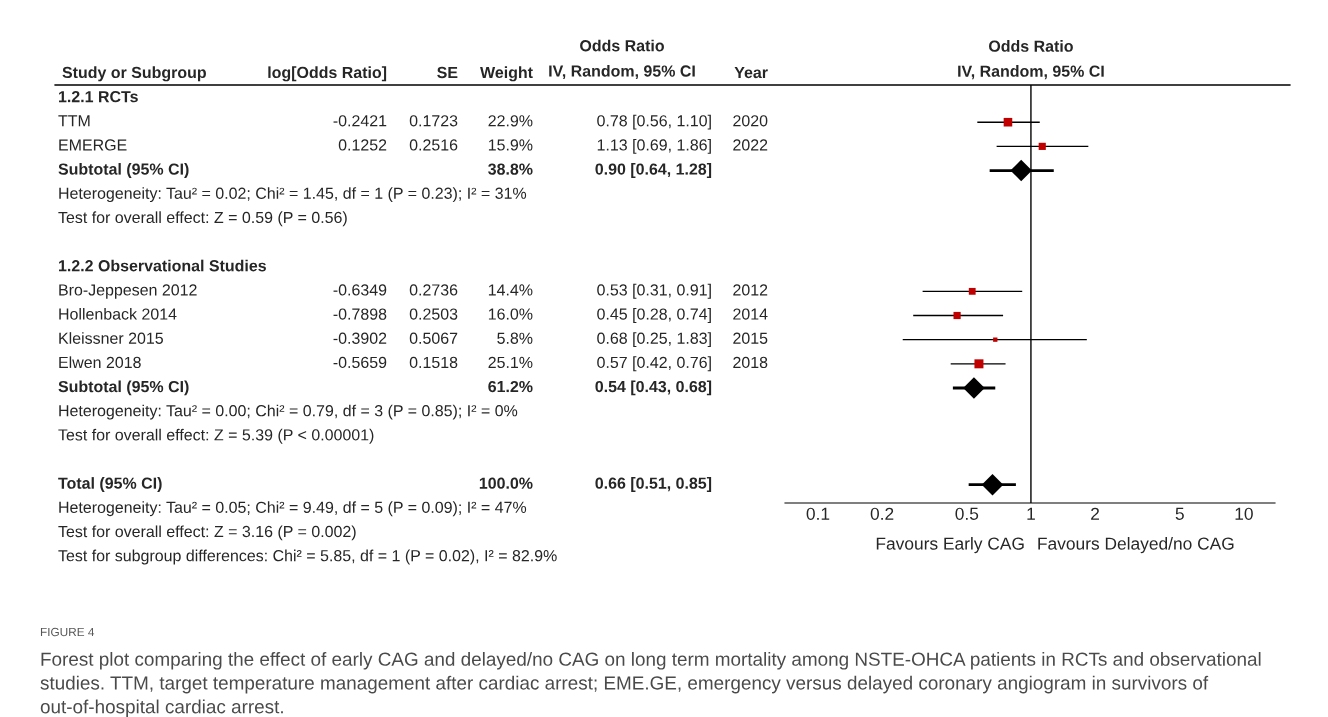 This screenshot has width=1328, height=717. I want to click on text: 1.13 [0.69, 1.86], so click(654, 146).